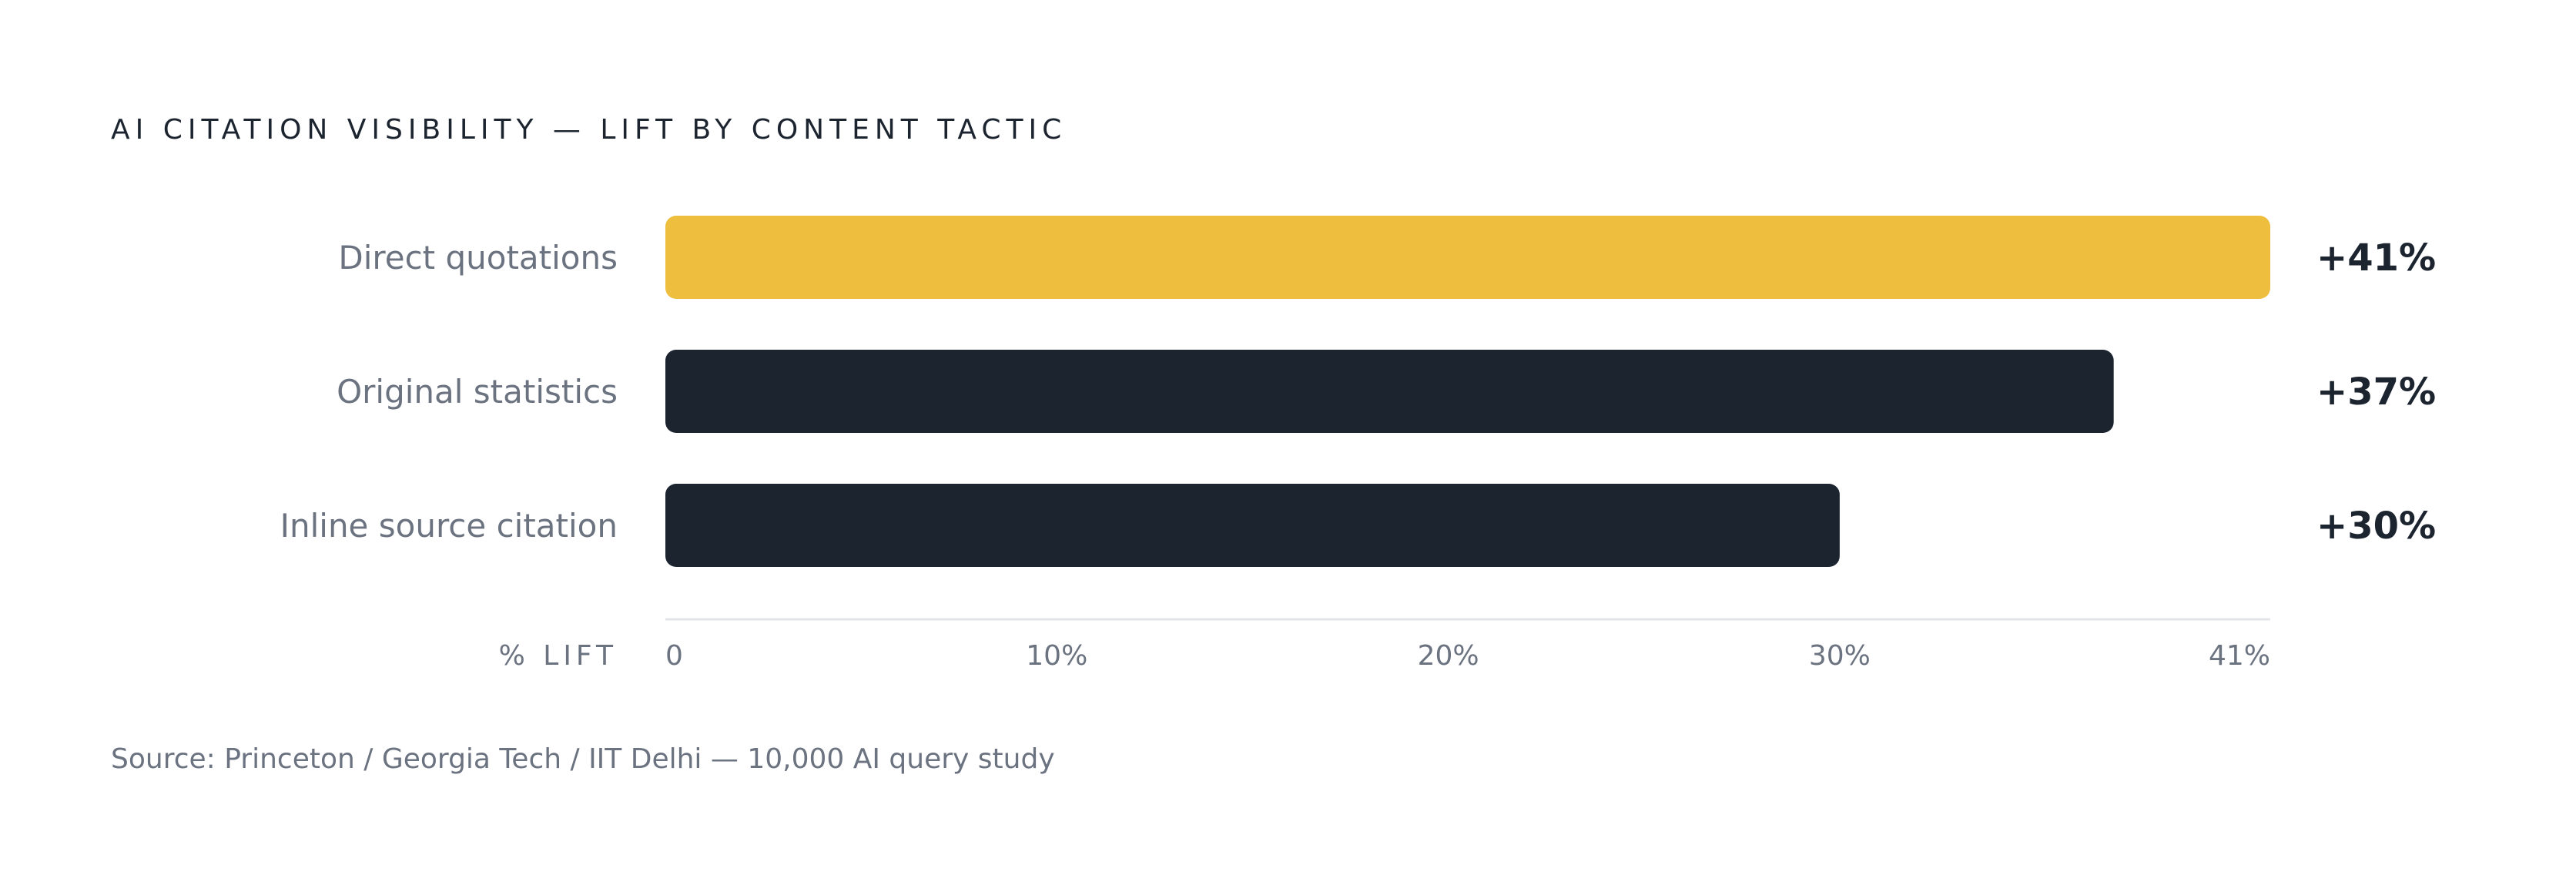 The image size is (2576, 892). What do you see at coordinates (449, 526) in the screenshot?
I see `category-label: Inline source citation` at bounding box center [449, 526].